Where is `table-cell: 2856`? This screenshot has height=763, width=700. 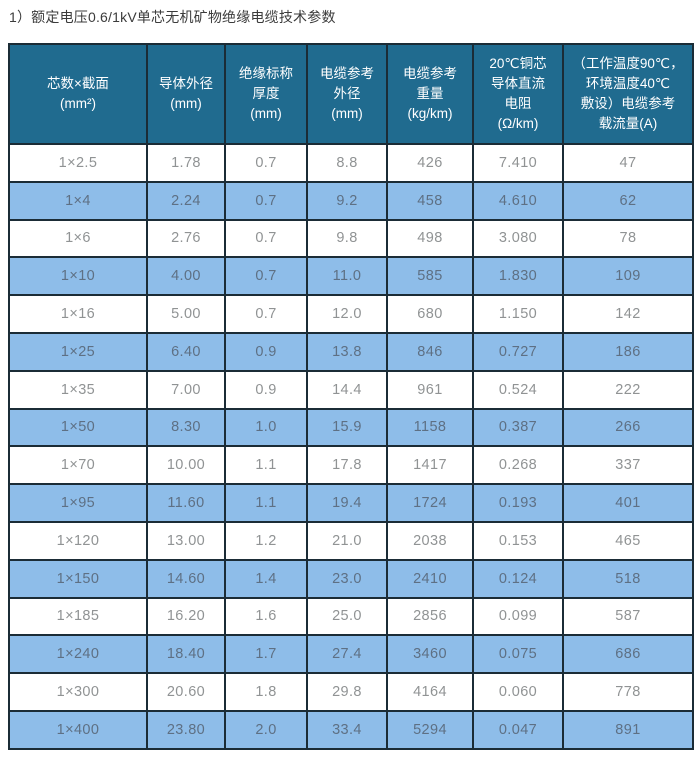
table-cell: 2856 is located at coordinates (430, 616).